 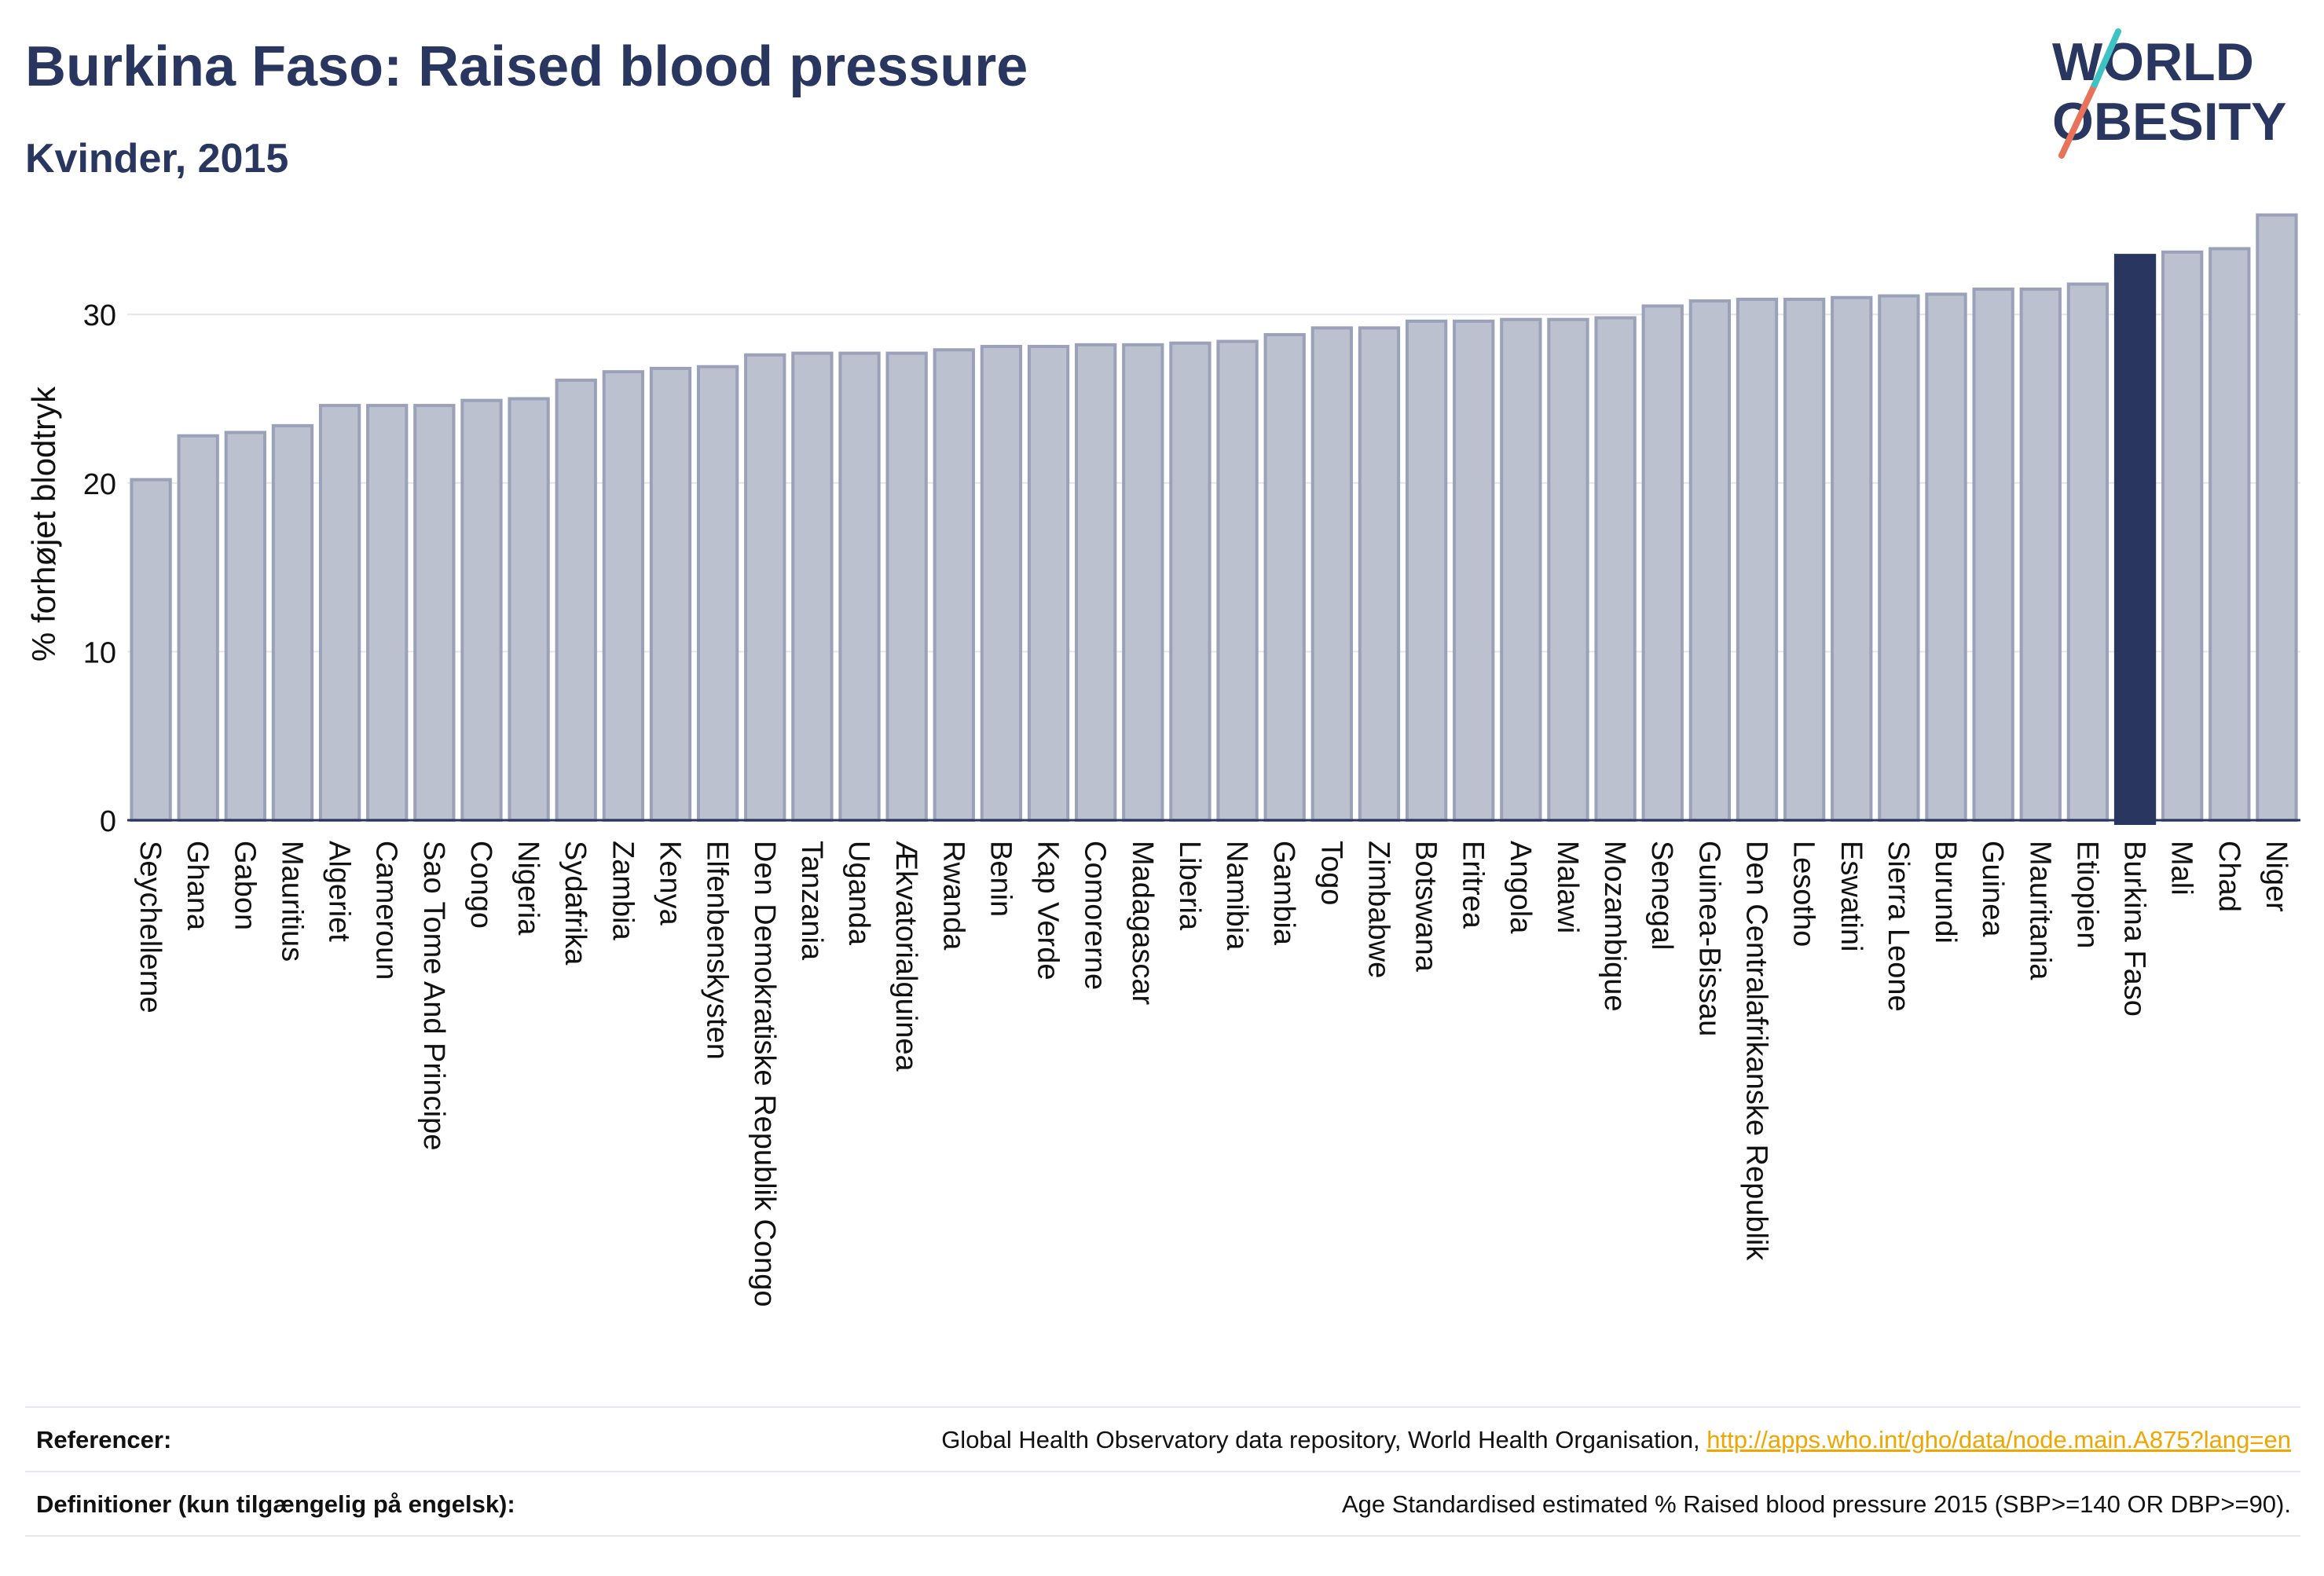 I want to click on x-tick-label: Mali, so click(x=2181, y=868).